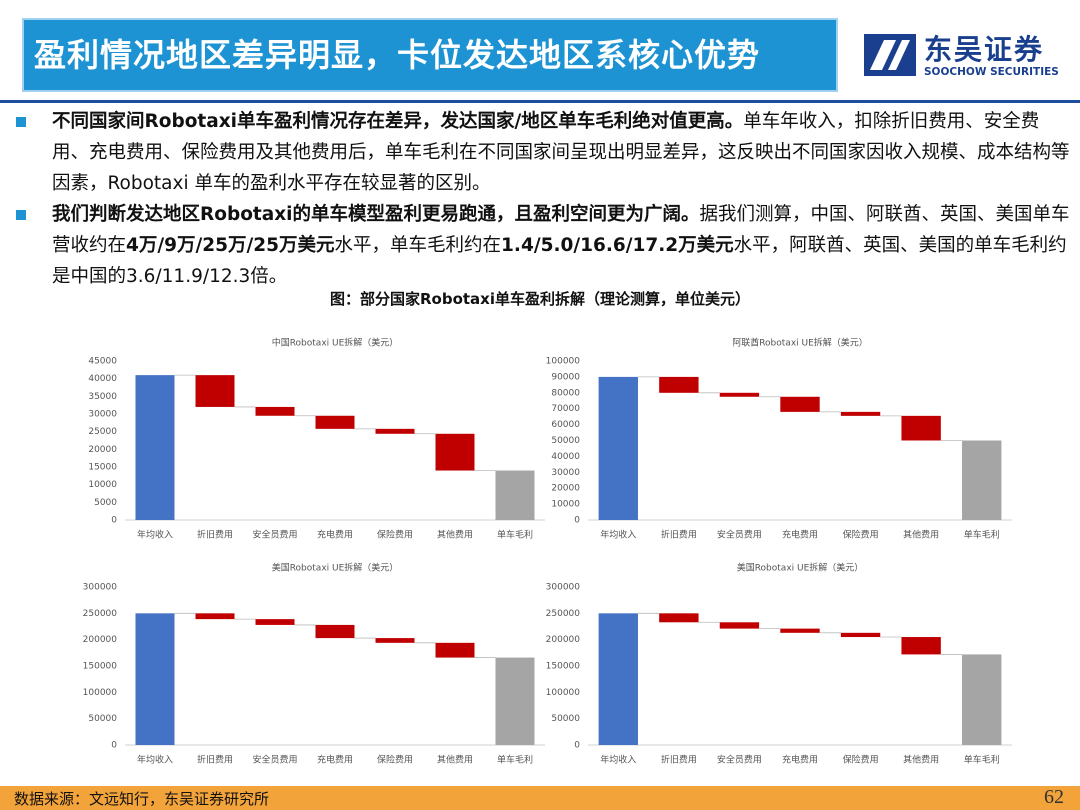 The image size is (1080, 810). What do you see at coordinates (335, 343) in the screenshot?
I see `chart-title: 中国Robotaxi UE拆解（美元）` at bounding box center [335, 343].